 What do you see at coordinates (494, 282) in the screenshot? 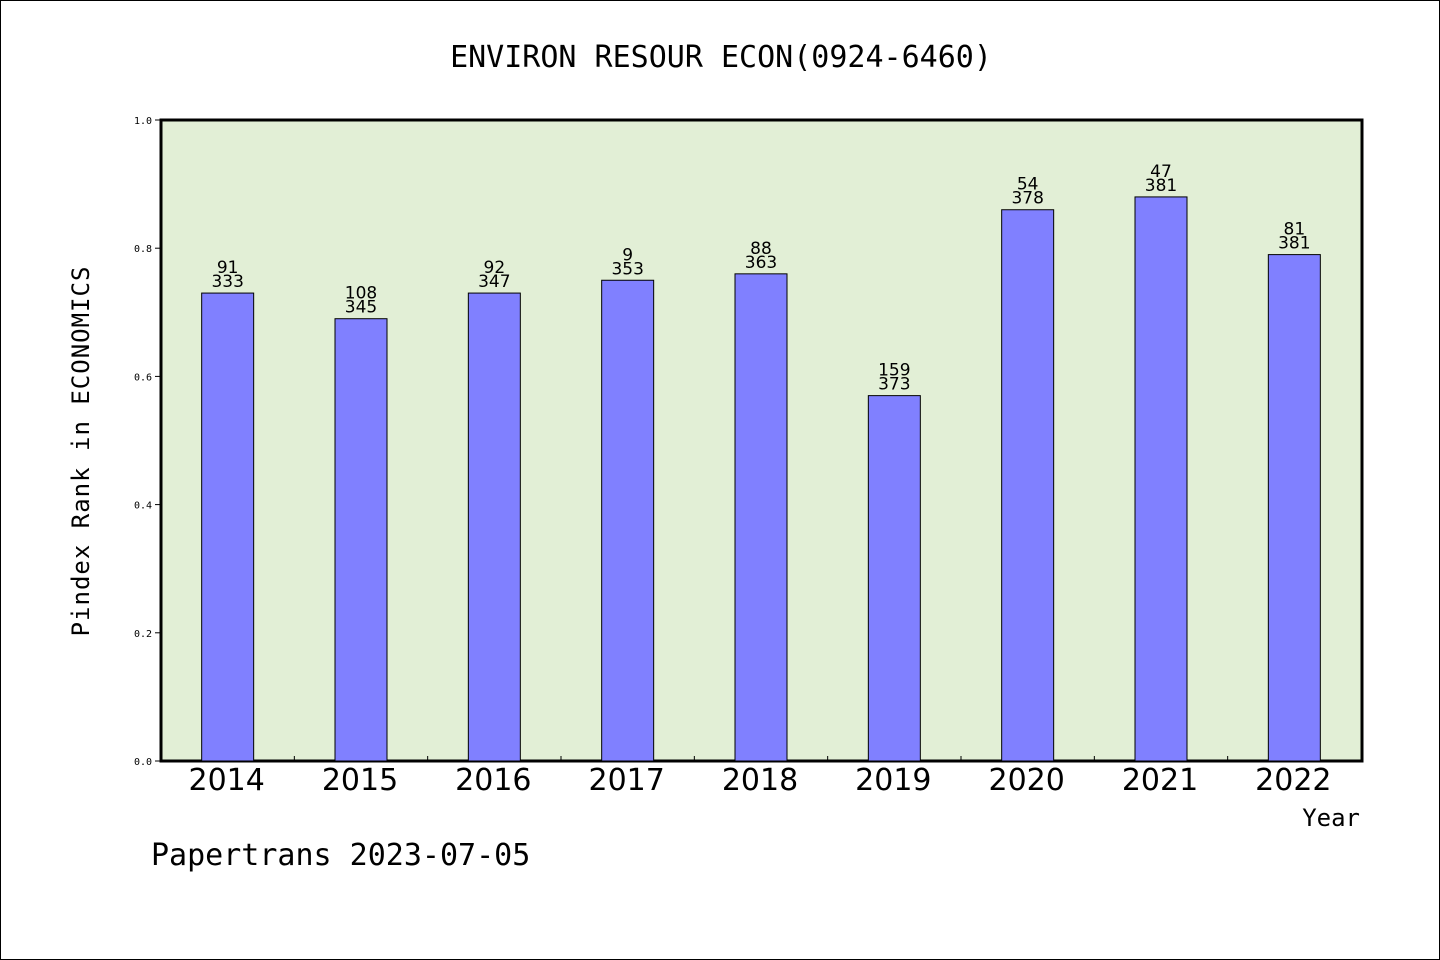
I see `bar-total-label: 347` at bounding box center [494, 282].